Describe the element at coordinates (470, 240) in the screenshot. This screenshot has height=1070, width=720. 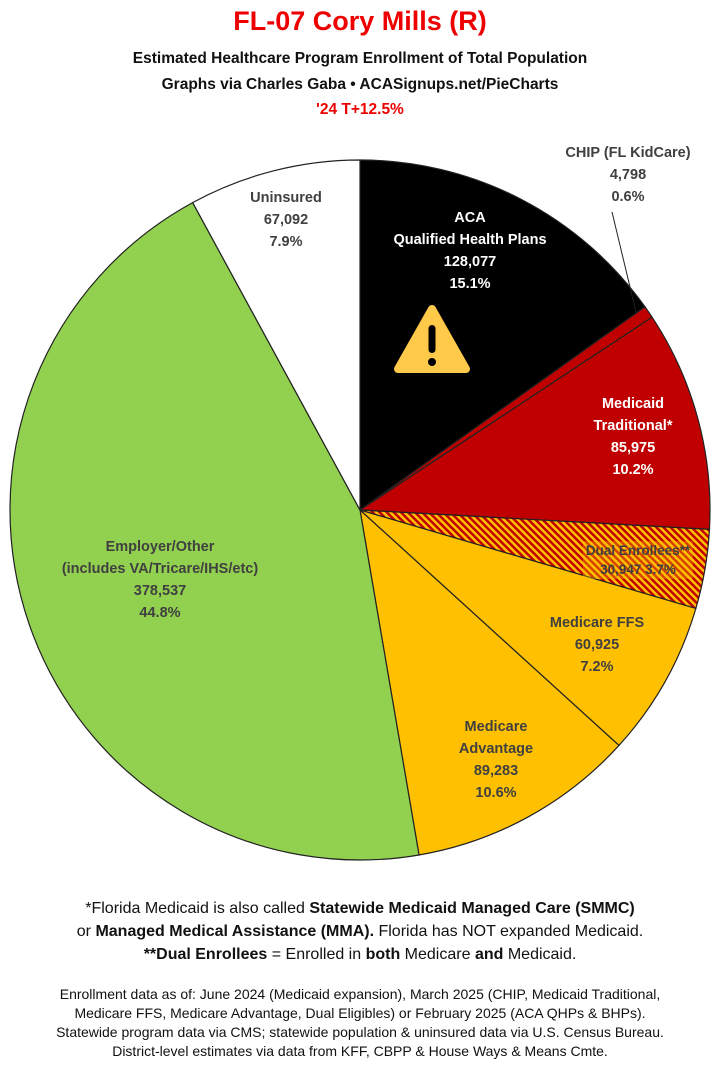
I see `slice-label-name: Qualified Health Plans` at that location.